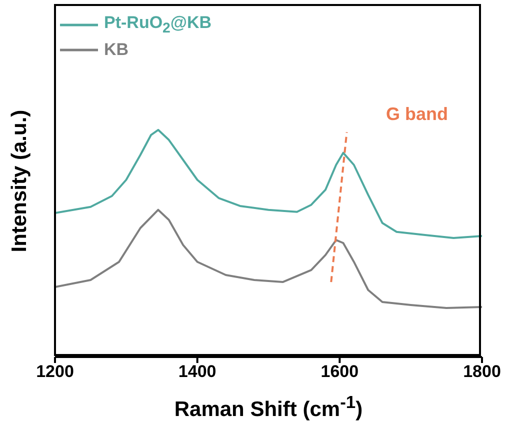 This screenshot has height=426, width=508. Describe the element at coordinates (116, 50) in the screenshot. I see `legend-label: KB` at that location.